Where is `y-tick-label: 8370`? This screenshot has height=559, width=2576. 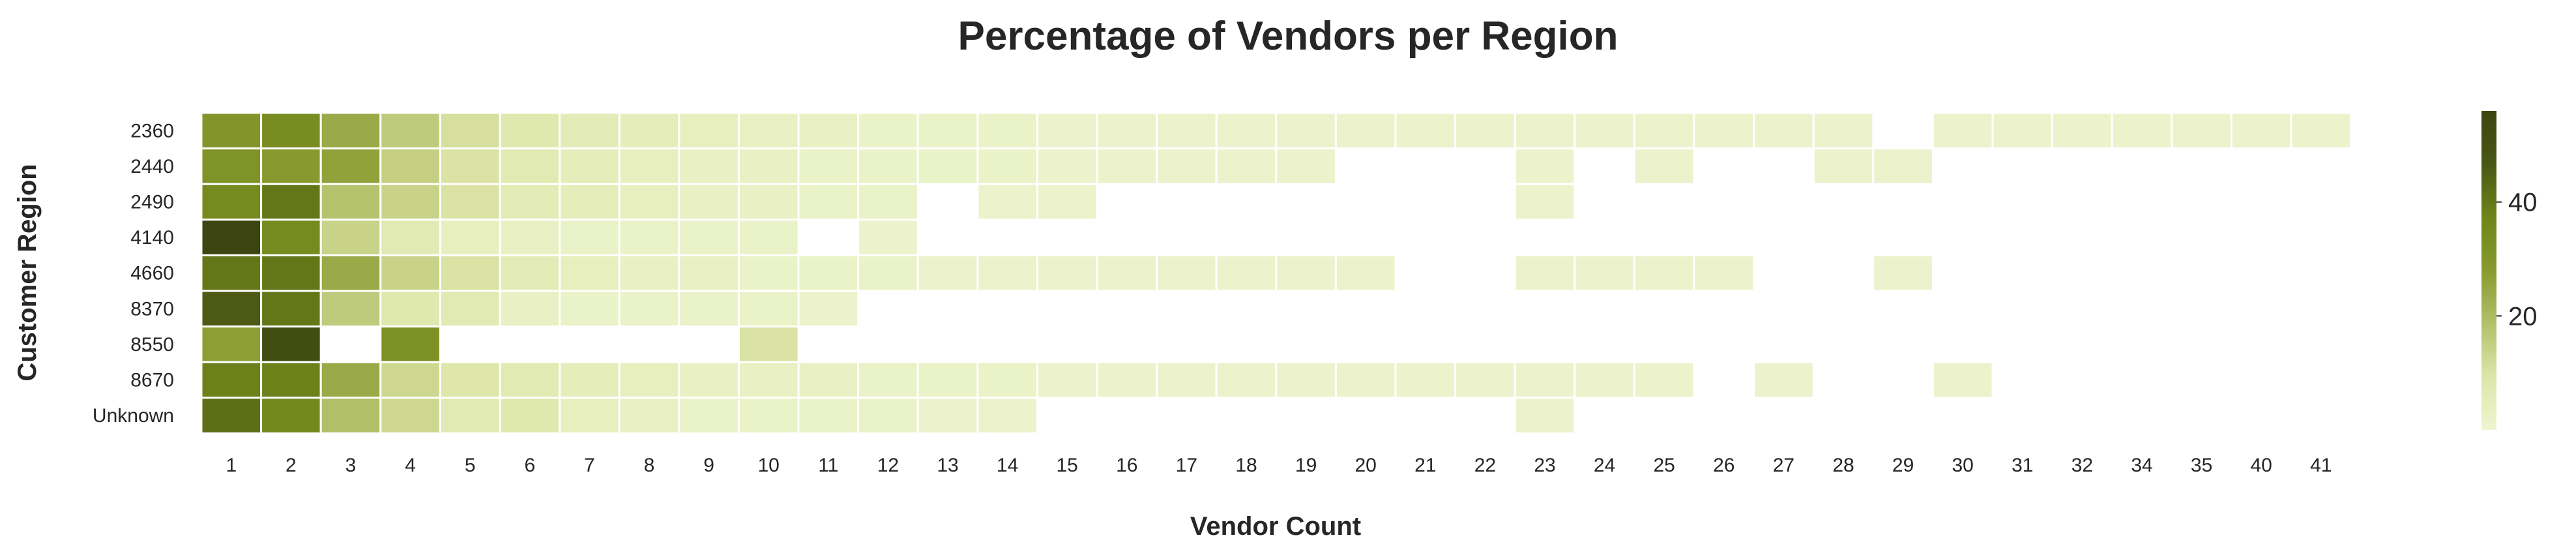
y-tick-label: 8370 is located at coordinates (152, 309).